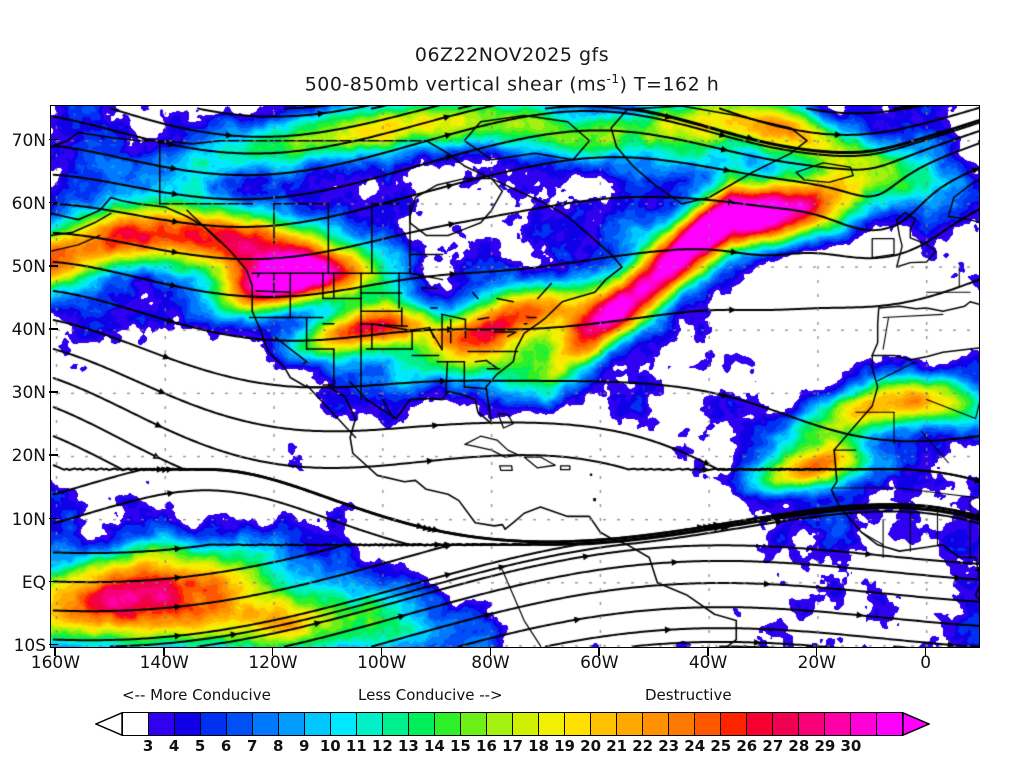  What do you see at coordinates (278, 746) in the screenshot?
I see `colorbar-tick-8: 8` at bounding box center [278, 746].